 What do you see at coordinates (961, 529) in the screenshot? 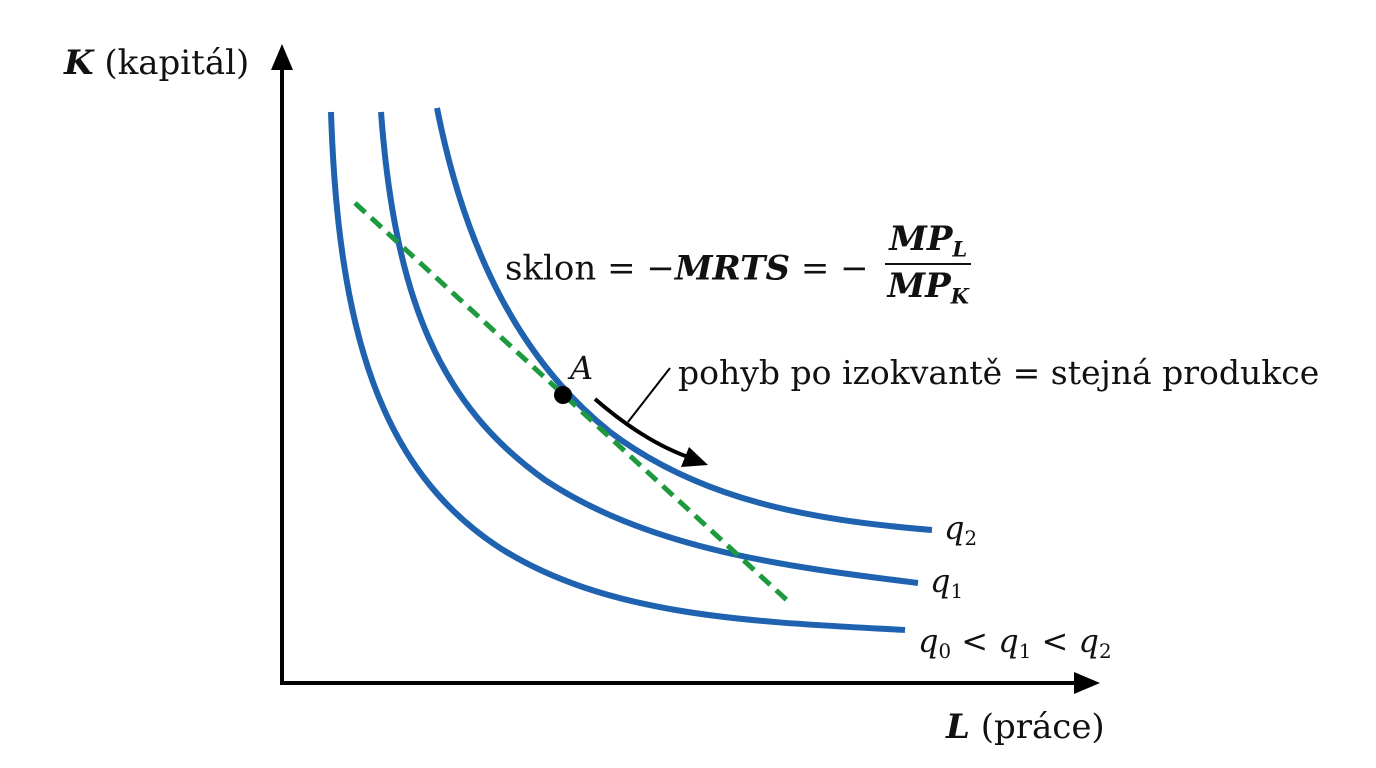
I see `label-q2: q2` at bounding box center [961, 529].